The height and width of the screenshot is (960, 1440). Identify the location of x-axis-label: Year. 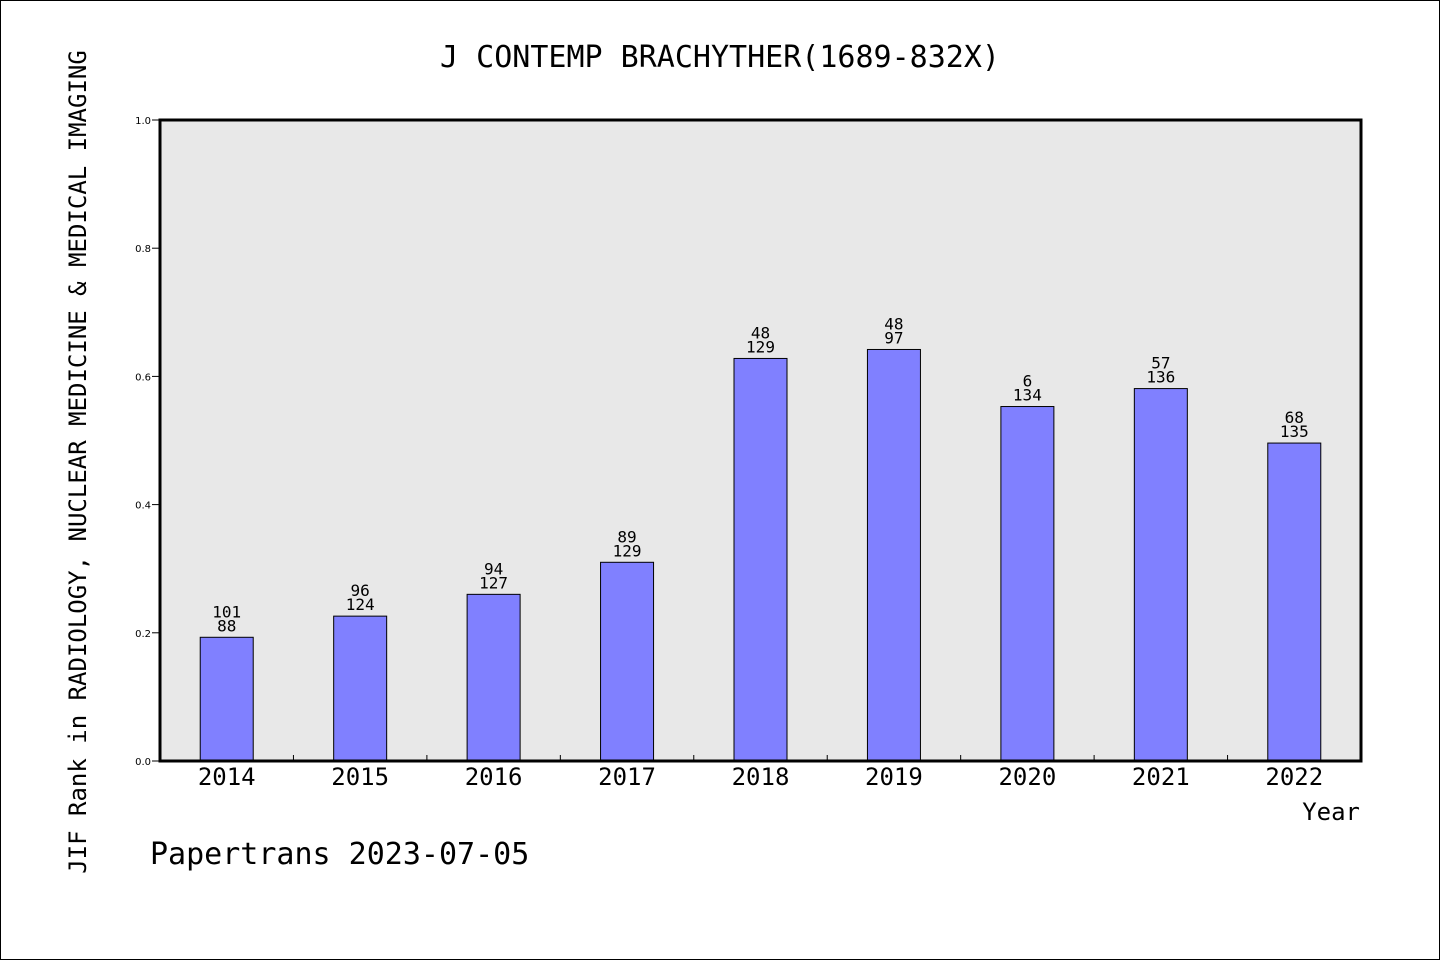
(1331, 812).